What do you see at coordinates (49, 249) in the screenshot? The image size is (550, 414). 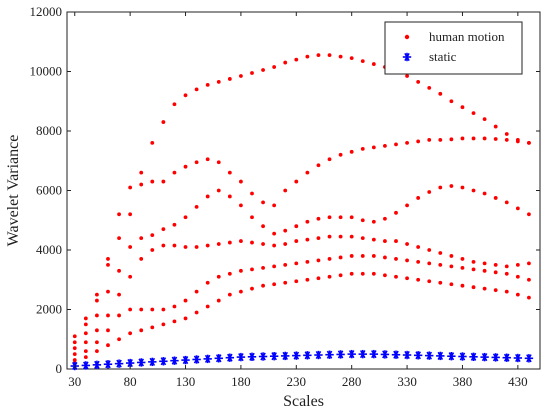 I see `y-tick-label: 4000` at bounding box center [49, 249].